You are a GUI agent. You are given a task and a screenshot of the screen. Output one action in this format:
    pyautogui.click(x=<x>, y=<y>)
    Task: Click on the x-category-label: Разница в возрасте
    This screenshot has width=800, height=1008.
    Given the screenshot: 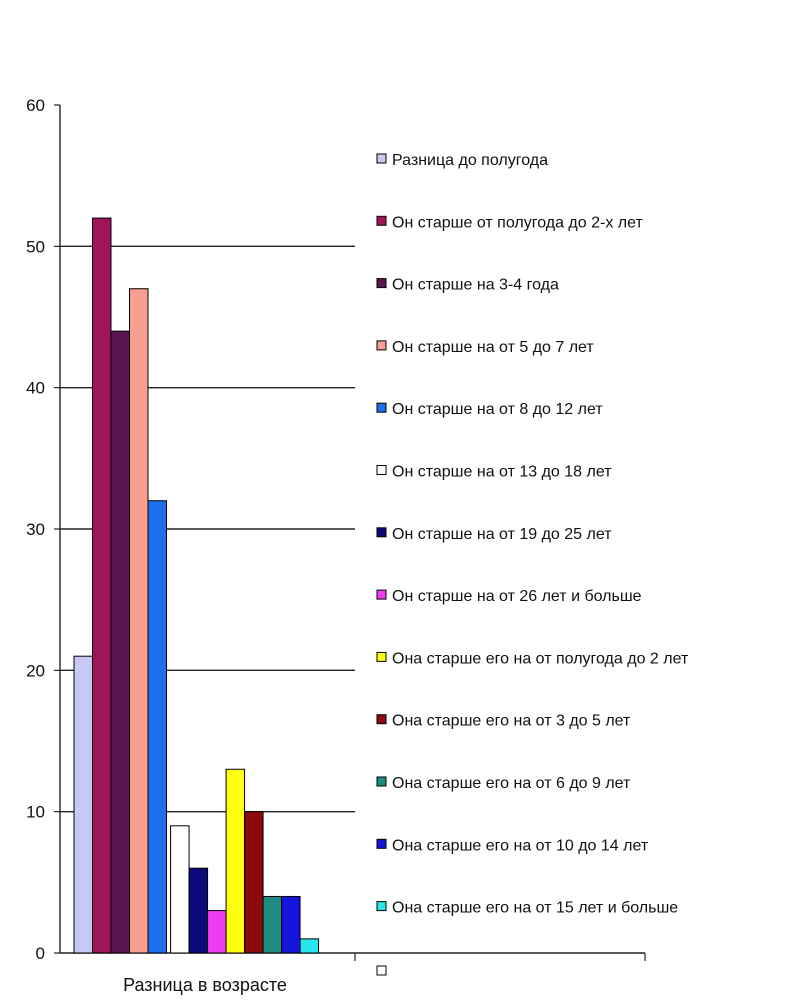 What is the action you would take?
    pyautogui.click(x=205, y=985)
    